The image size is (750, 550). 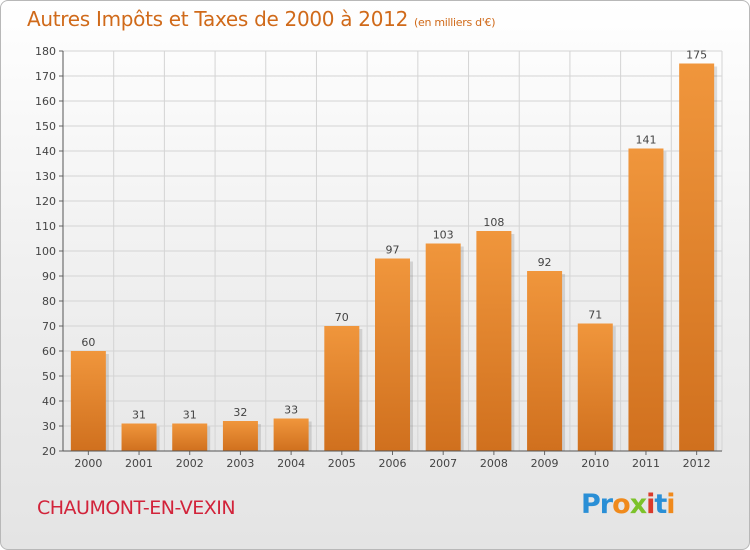 I want to click on y-tick-label: 100, so click(x=45, y=251).